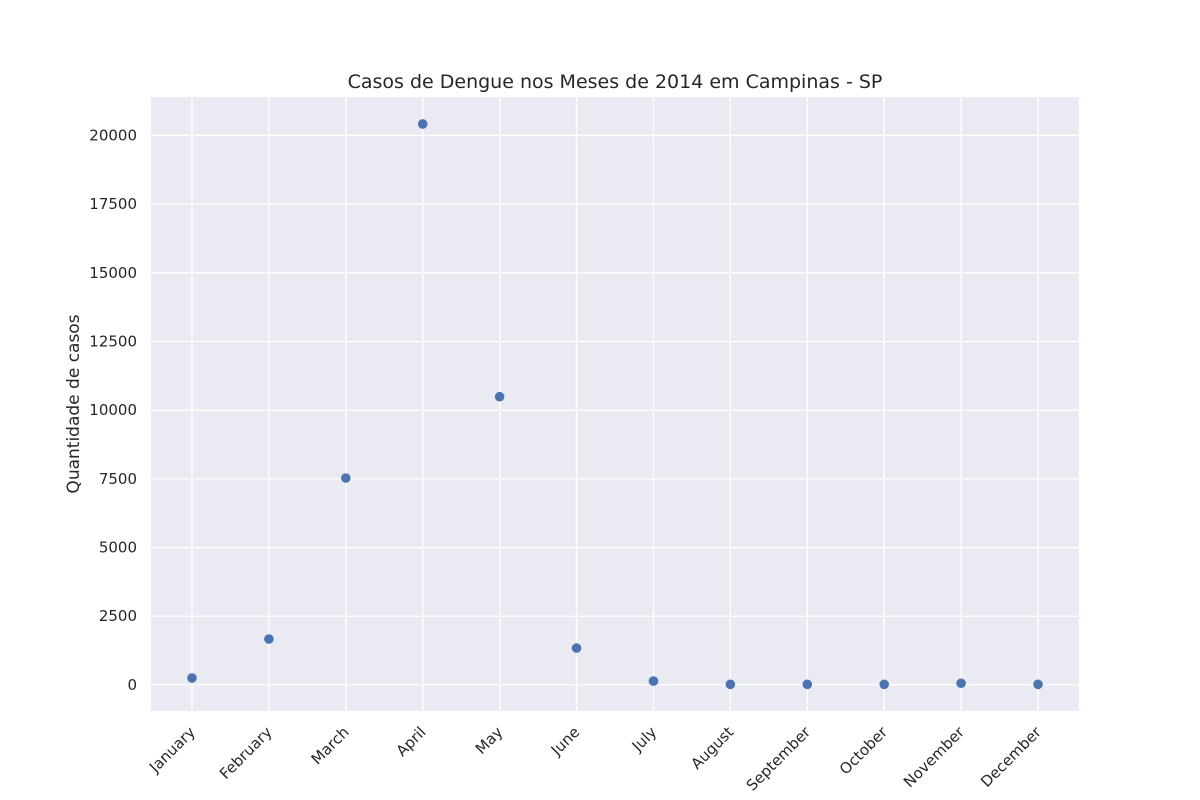  What do you see at coordinates (779, 759) in the screenshot?
I see `x-tick-label: September` at bounding box center [779, 759].